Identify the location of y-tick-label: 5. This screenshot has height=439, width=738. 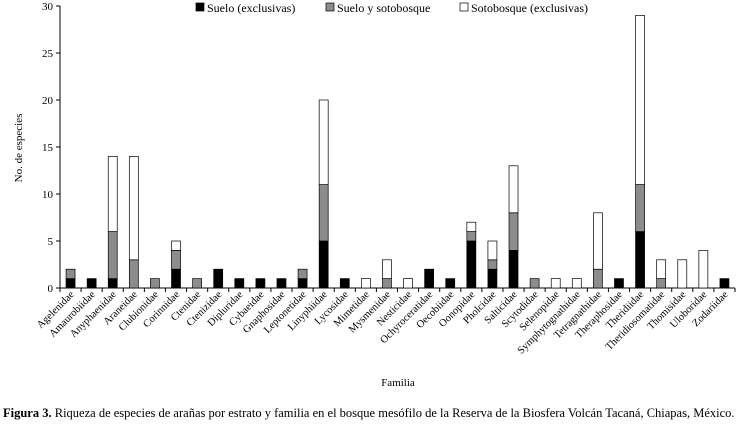
(51, 242).